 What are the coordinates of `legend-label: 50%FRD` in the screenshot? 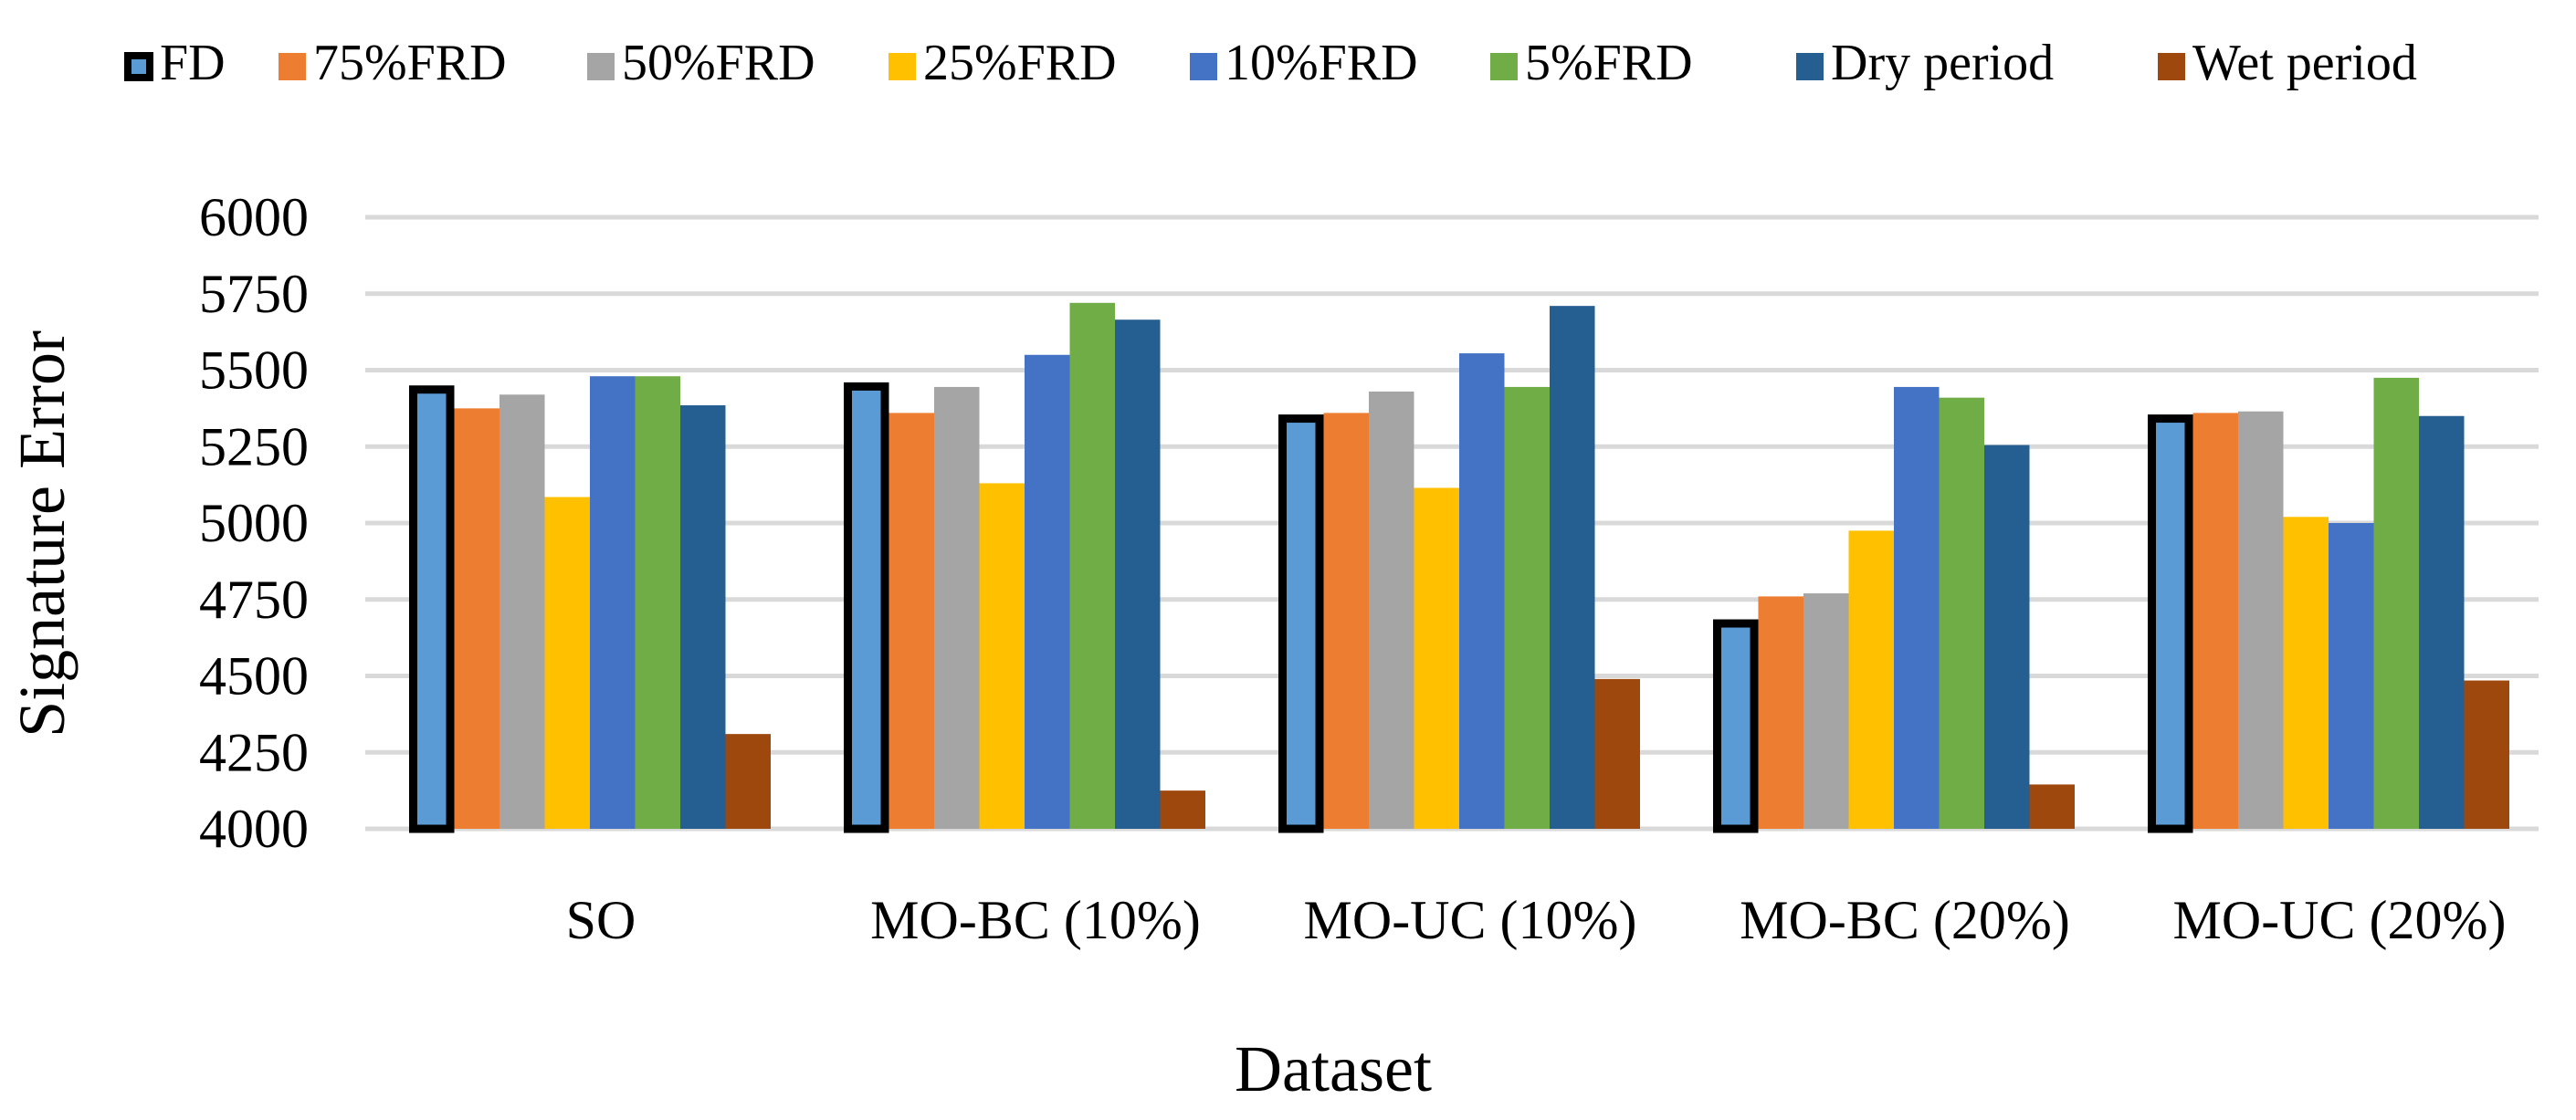 It's located at (718, 63).